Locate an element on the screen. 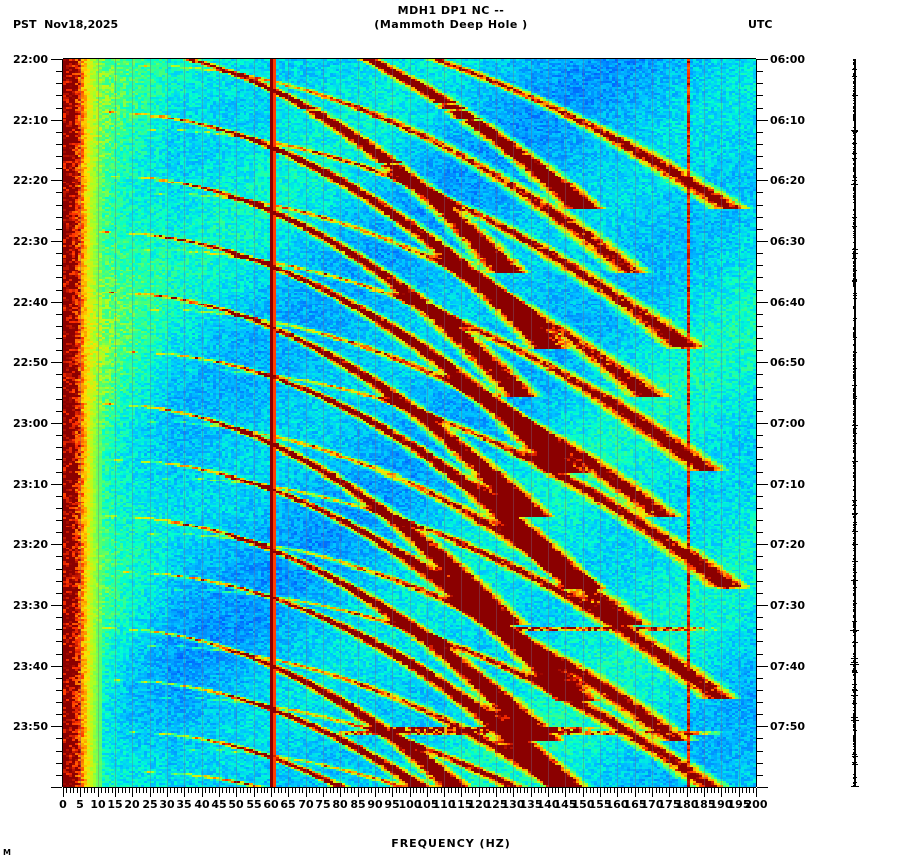 This screenshot has height=864, width=902. y-axis-left-label: 22:50 is located at coordinates (30, 362).